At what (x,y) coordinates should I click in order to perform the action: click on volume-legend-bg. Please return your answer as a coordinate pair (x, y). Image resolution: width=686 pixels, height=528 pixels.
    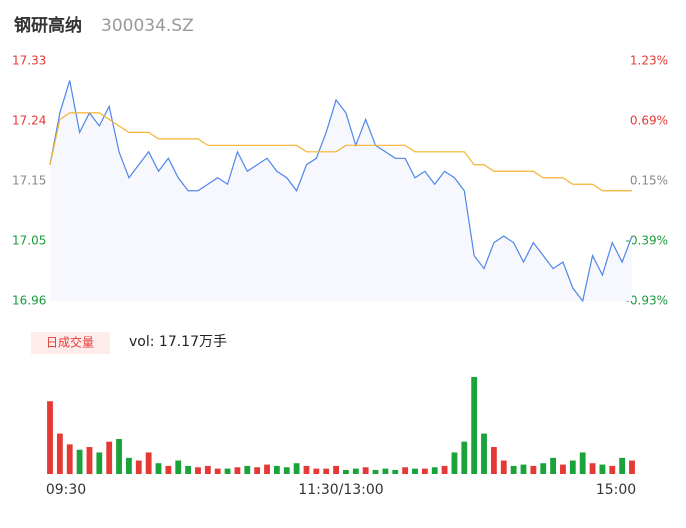
    Looking at the image, I should click on (70, 343).